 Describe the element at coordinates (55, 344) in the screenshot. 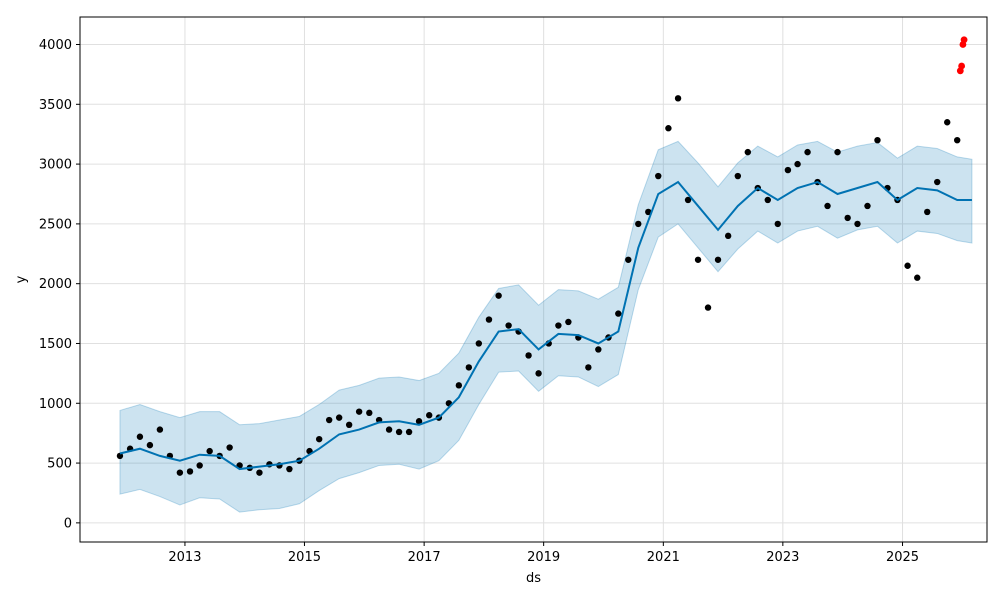

I see `y-tick-label: 1500` at that location.